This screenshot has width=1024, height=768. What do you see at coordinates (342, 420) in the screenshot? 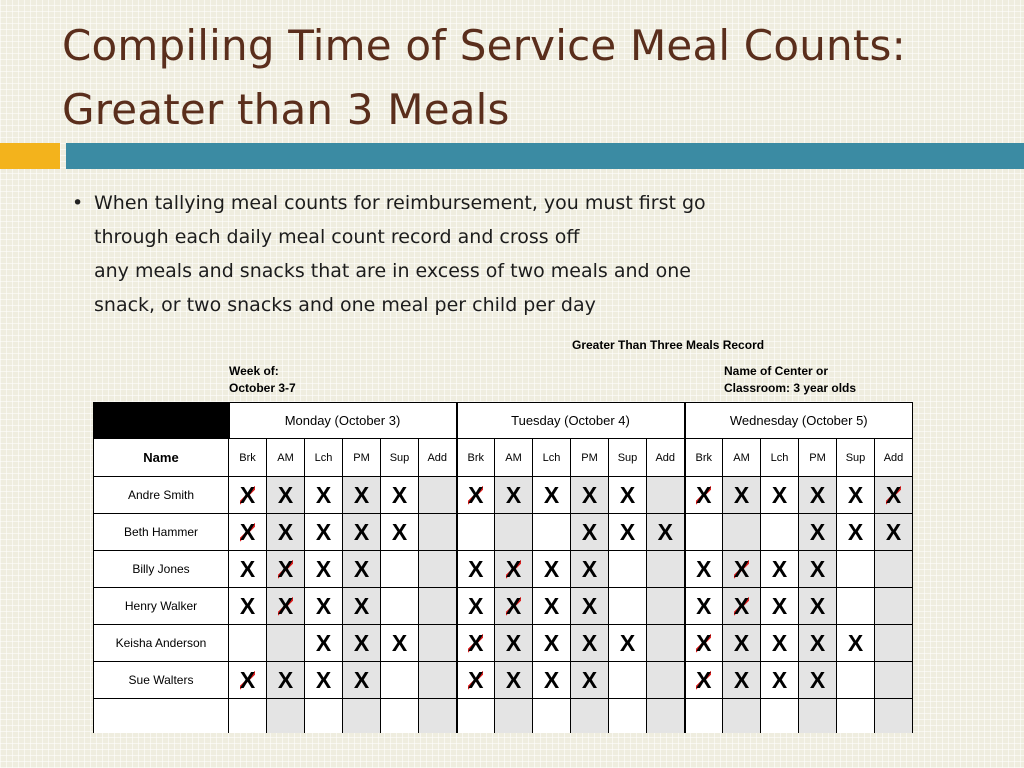
I see `day-header-monday: Monday (October 3)` at bounding box center [342, 420].